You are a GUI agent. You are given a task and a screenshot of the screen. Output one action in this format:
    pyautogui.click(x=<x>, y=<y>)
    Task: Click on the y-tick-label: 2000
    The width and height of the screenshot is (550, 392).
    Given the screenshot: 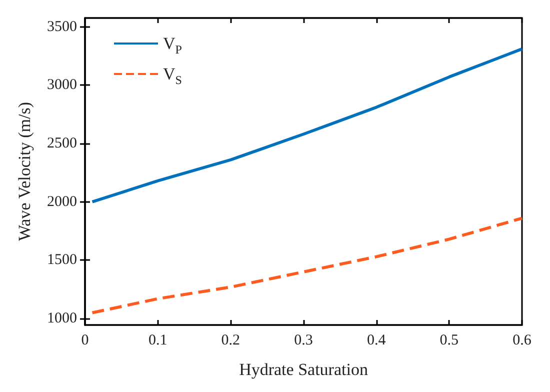 What is the action you would take?
    pyautogui.click(x=62, y=202)
    